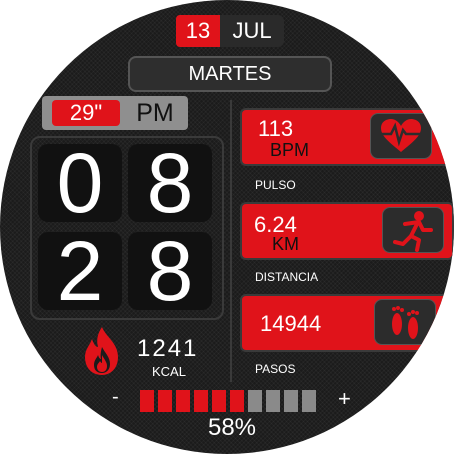 The height and width of the screenshot is (454, 454). What do you see at coordinates (155, 112) in the screenshot?
I see `ampm-indicator: PM` at bounding box center [155, 112].